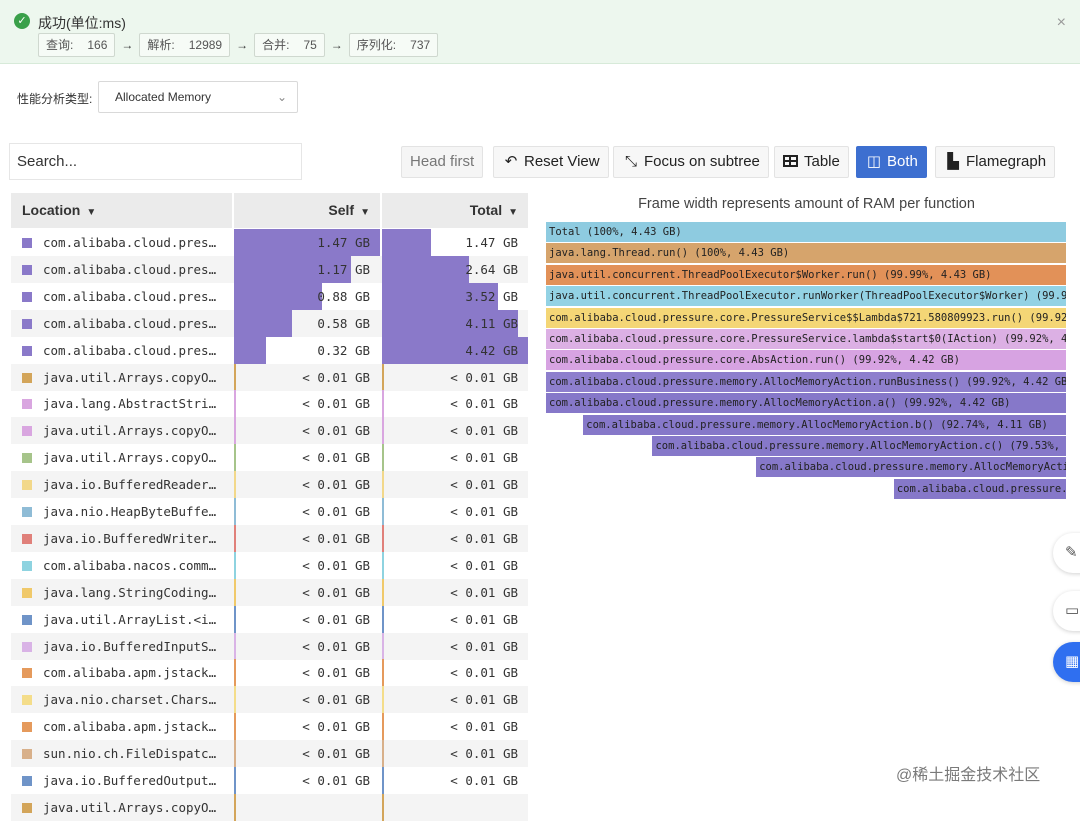  What do you see at coordinates (289, 45) in the screenshot?
I see `step-merge: 合并: 75` at bounding box center [289, 45].